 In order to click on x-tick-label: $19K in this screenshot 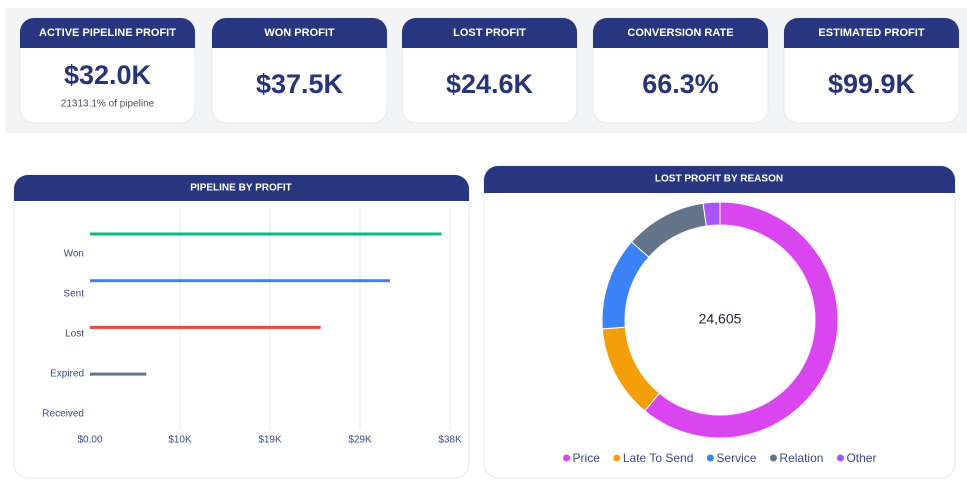, I will do `click(270, 440)`.